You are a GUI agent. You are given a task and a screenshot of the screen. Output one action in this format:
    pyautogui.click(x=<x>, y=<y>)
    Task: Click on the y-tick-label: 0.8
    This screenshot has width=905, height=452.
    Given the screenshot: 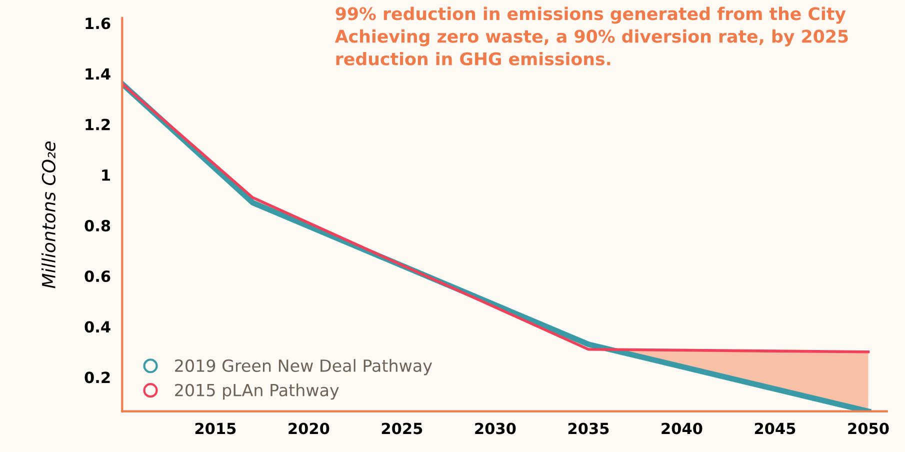 What is the action you would take?
    pyautogui.click(x=97, y=226)
    